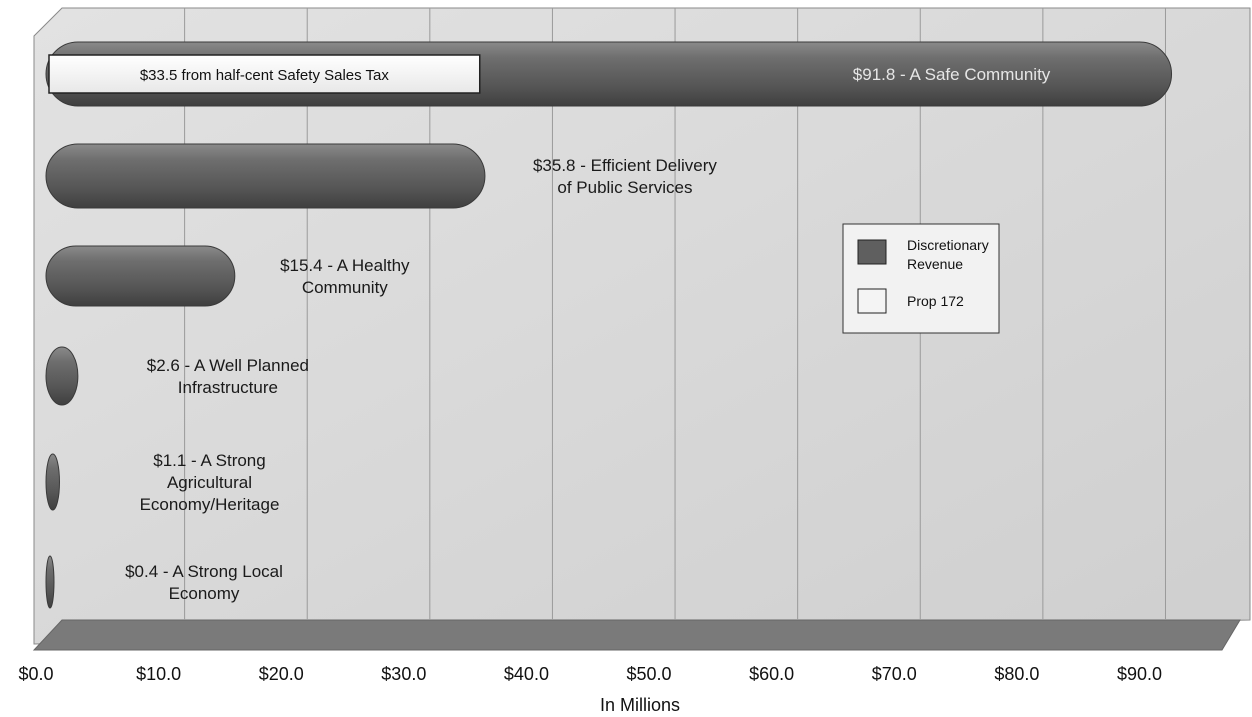 Image resolution: width=1252 pixels, height=717 pixels. What do you see at coordinates (894, 674) in the screenshot?
I see `x-tick-label: $70.0` at bounding box center [894, 674].